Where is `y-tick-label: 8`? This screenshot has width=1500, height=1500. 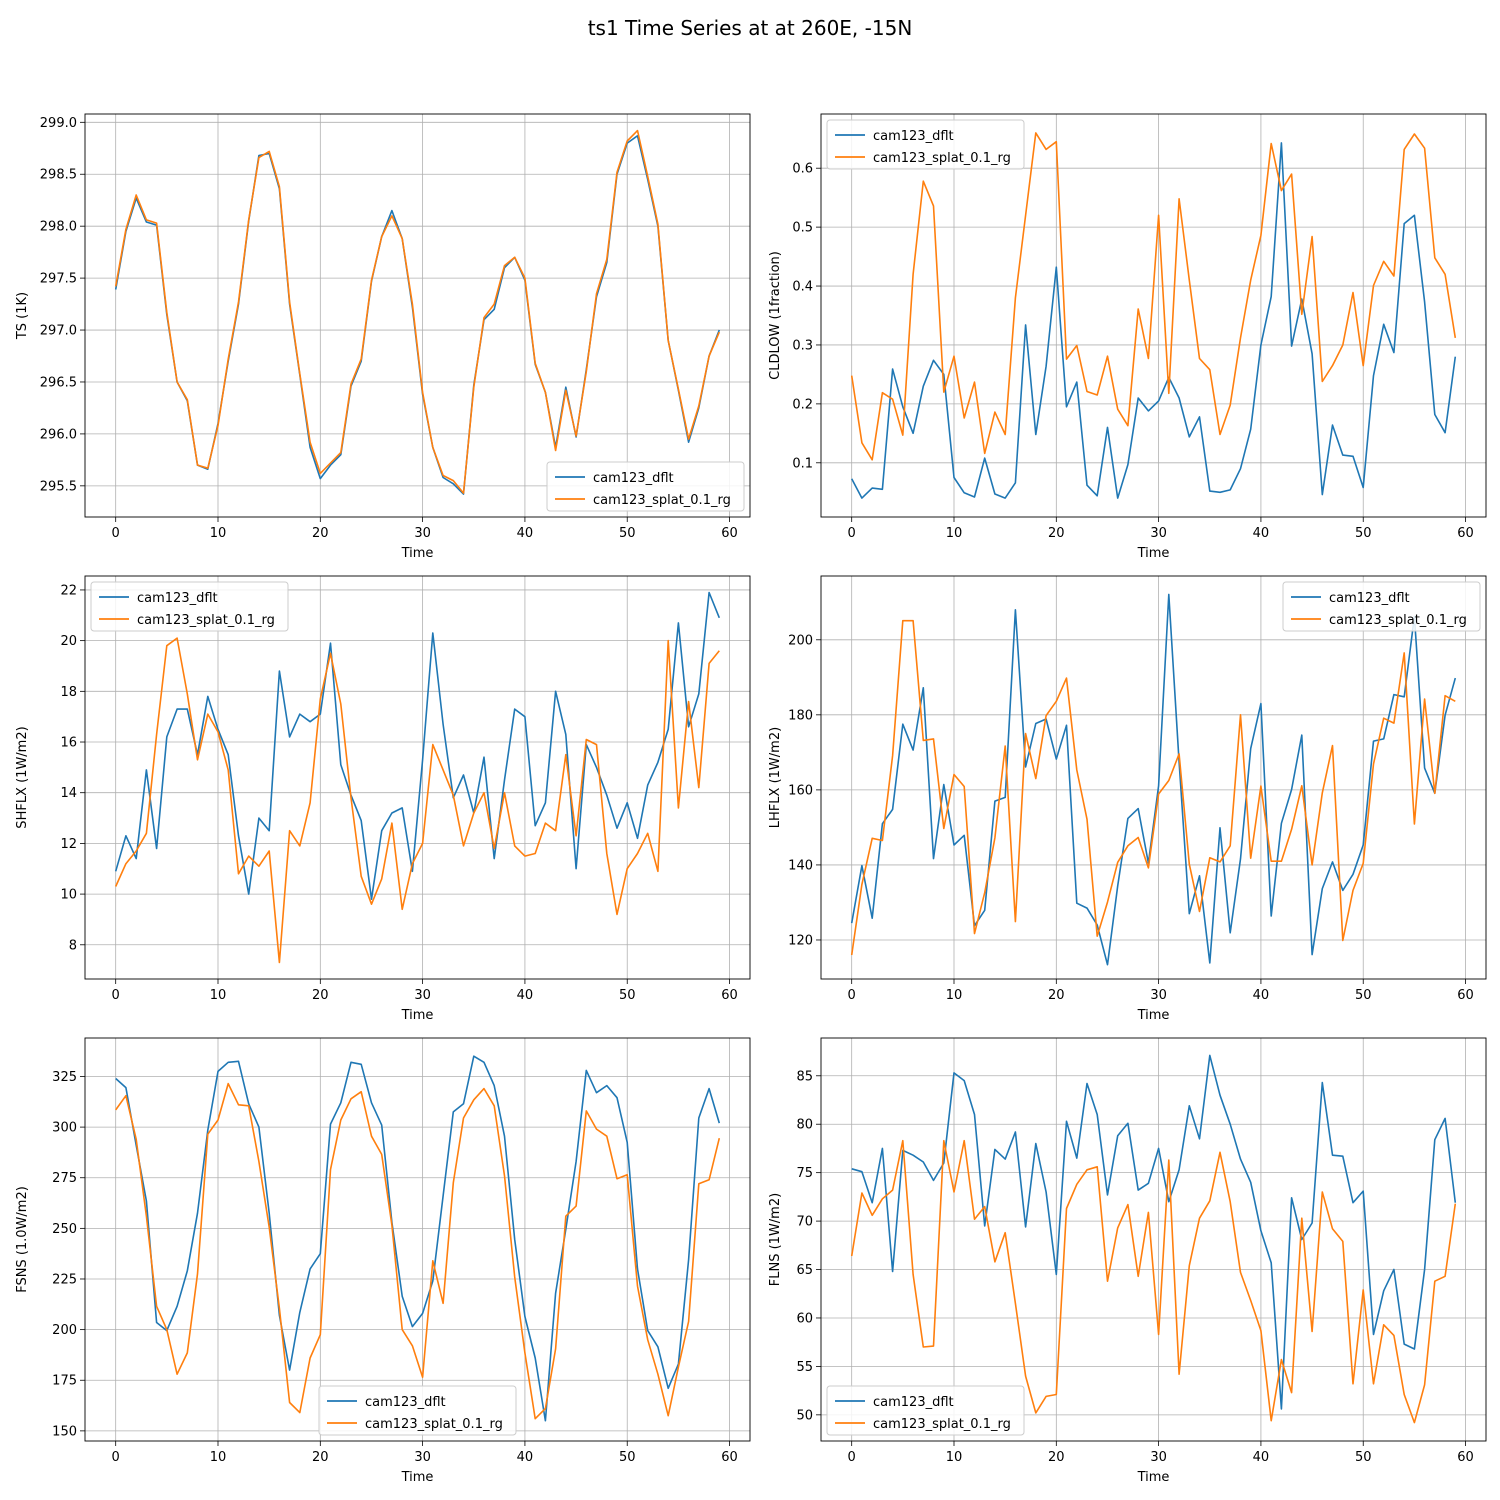
y-tick-label: 8 is located at coordinates (73, 945).